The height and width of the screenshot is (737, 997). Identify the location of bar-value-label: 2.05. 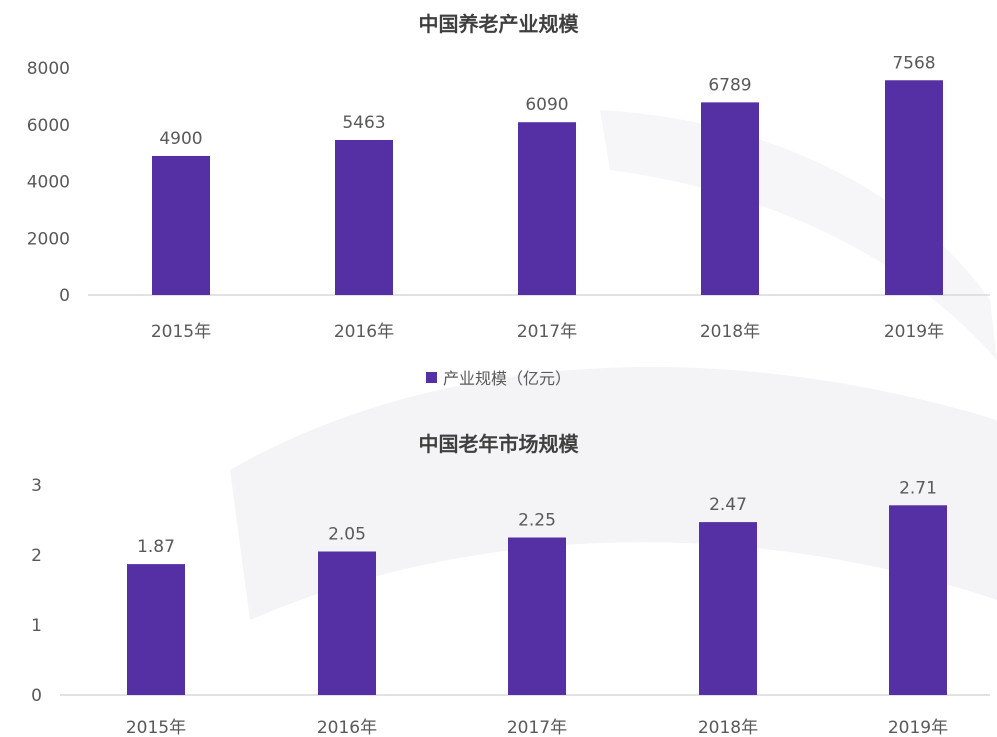
(347, 535).